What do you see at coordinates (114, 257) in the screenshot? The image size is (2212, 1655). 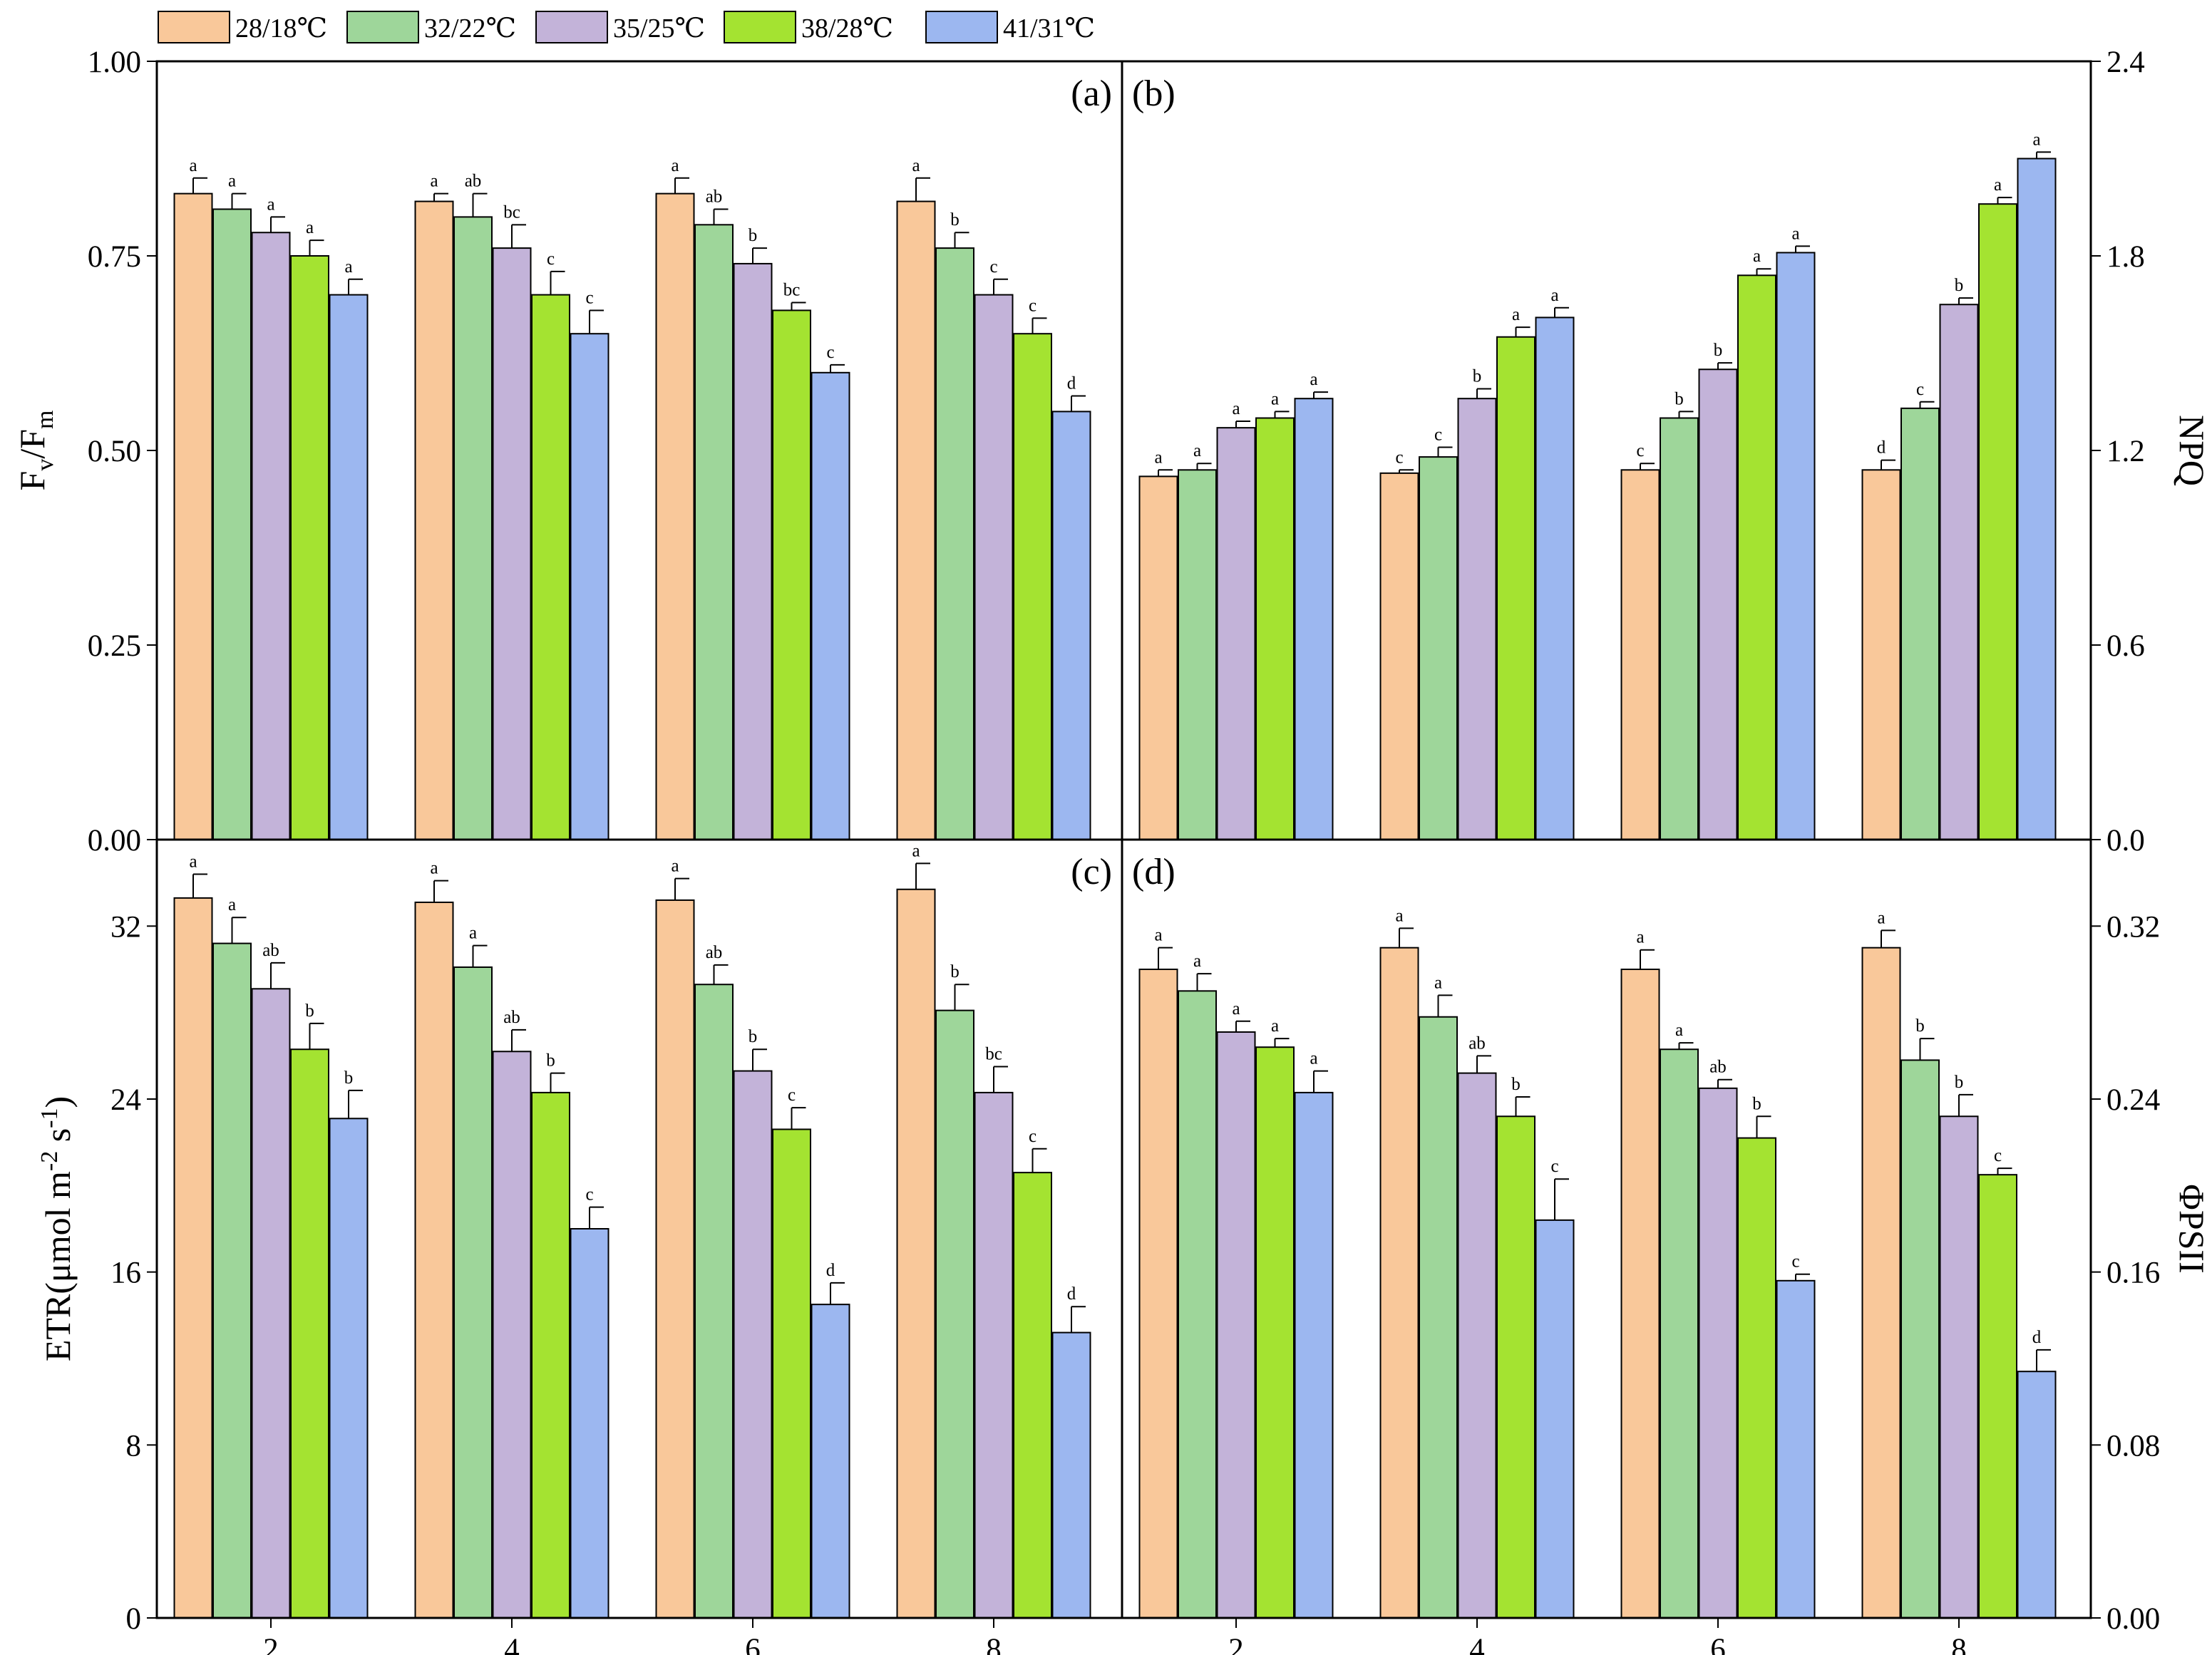 I see `y-tick-label: 0.75` at bounding box center [114, 257].